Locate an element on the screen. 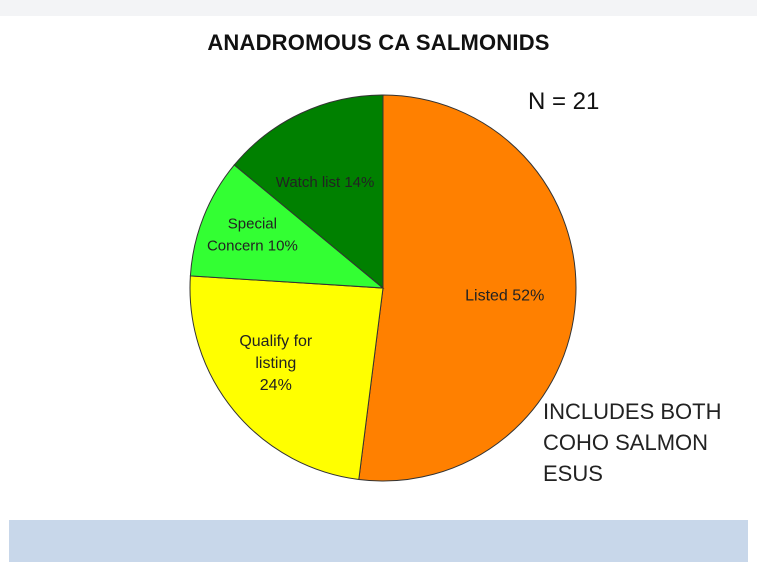  slice-label: Qualify for listing 24% is located at coordinates (276, 363).